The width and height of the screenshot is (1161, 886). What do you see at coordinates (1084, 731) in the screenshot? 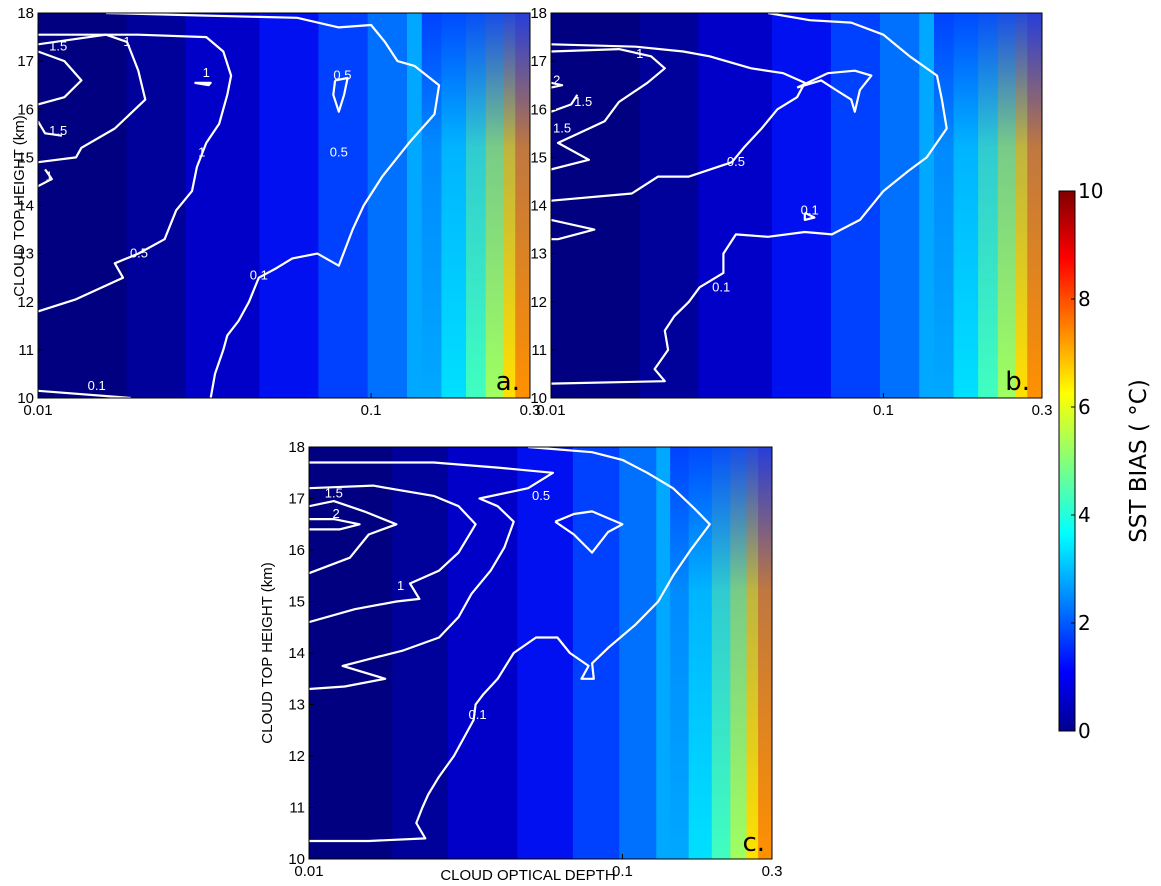
I see `colorbar-tick-label: 0` at bounding box center [1084, 731].